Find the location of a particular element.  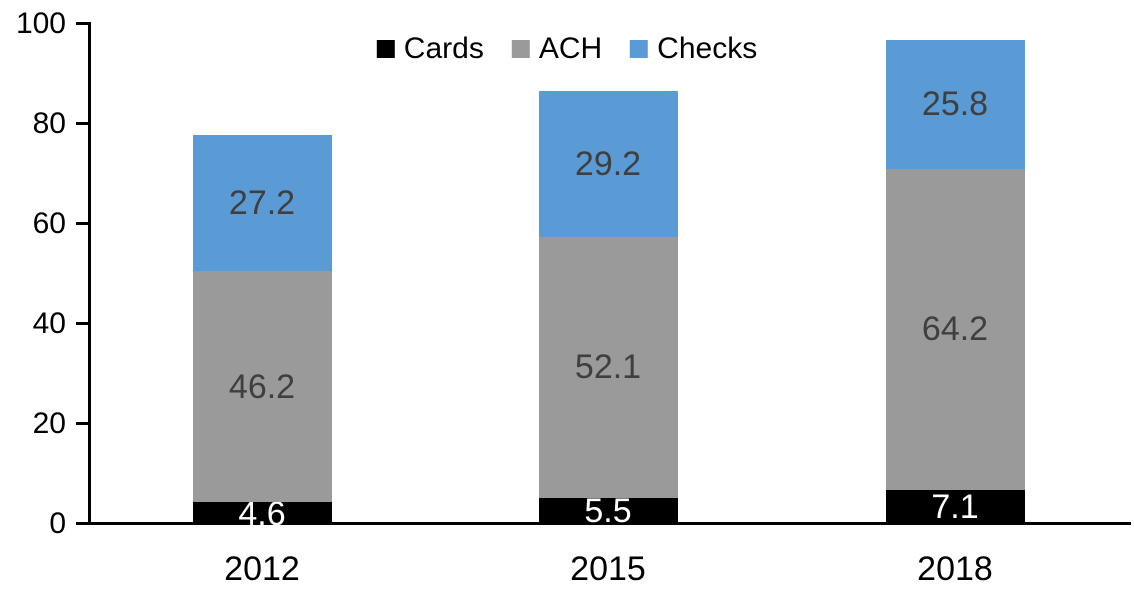

bar-value-label: 4.6 is located at coordinates (262, 513).